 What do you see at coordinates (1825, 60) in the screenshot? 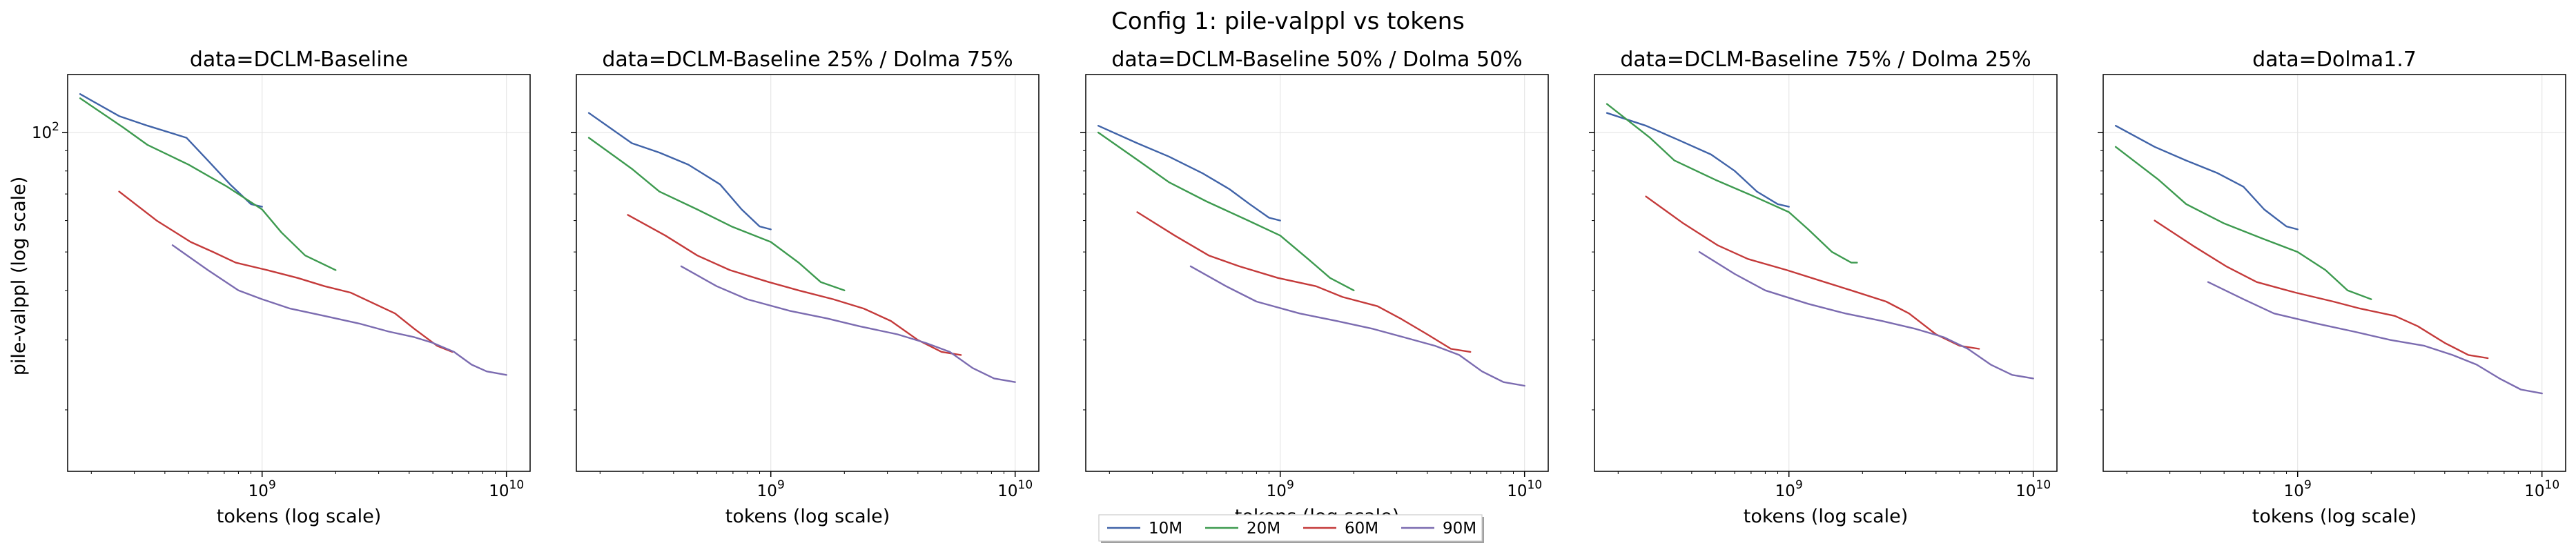
I see `panel-title: data=DCLM-Baseline 75% / Dolma 25%` at bounding box center [1825, 60].